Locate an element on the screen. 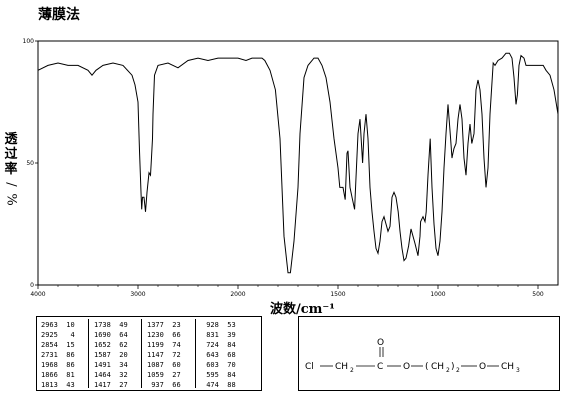 This screenshot has width=570, height=409. x-axis-label: 波数/cm⁻¹ is located at coordinates (302, 309).